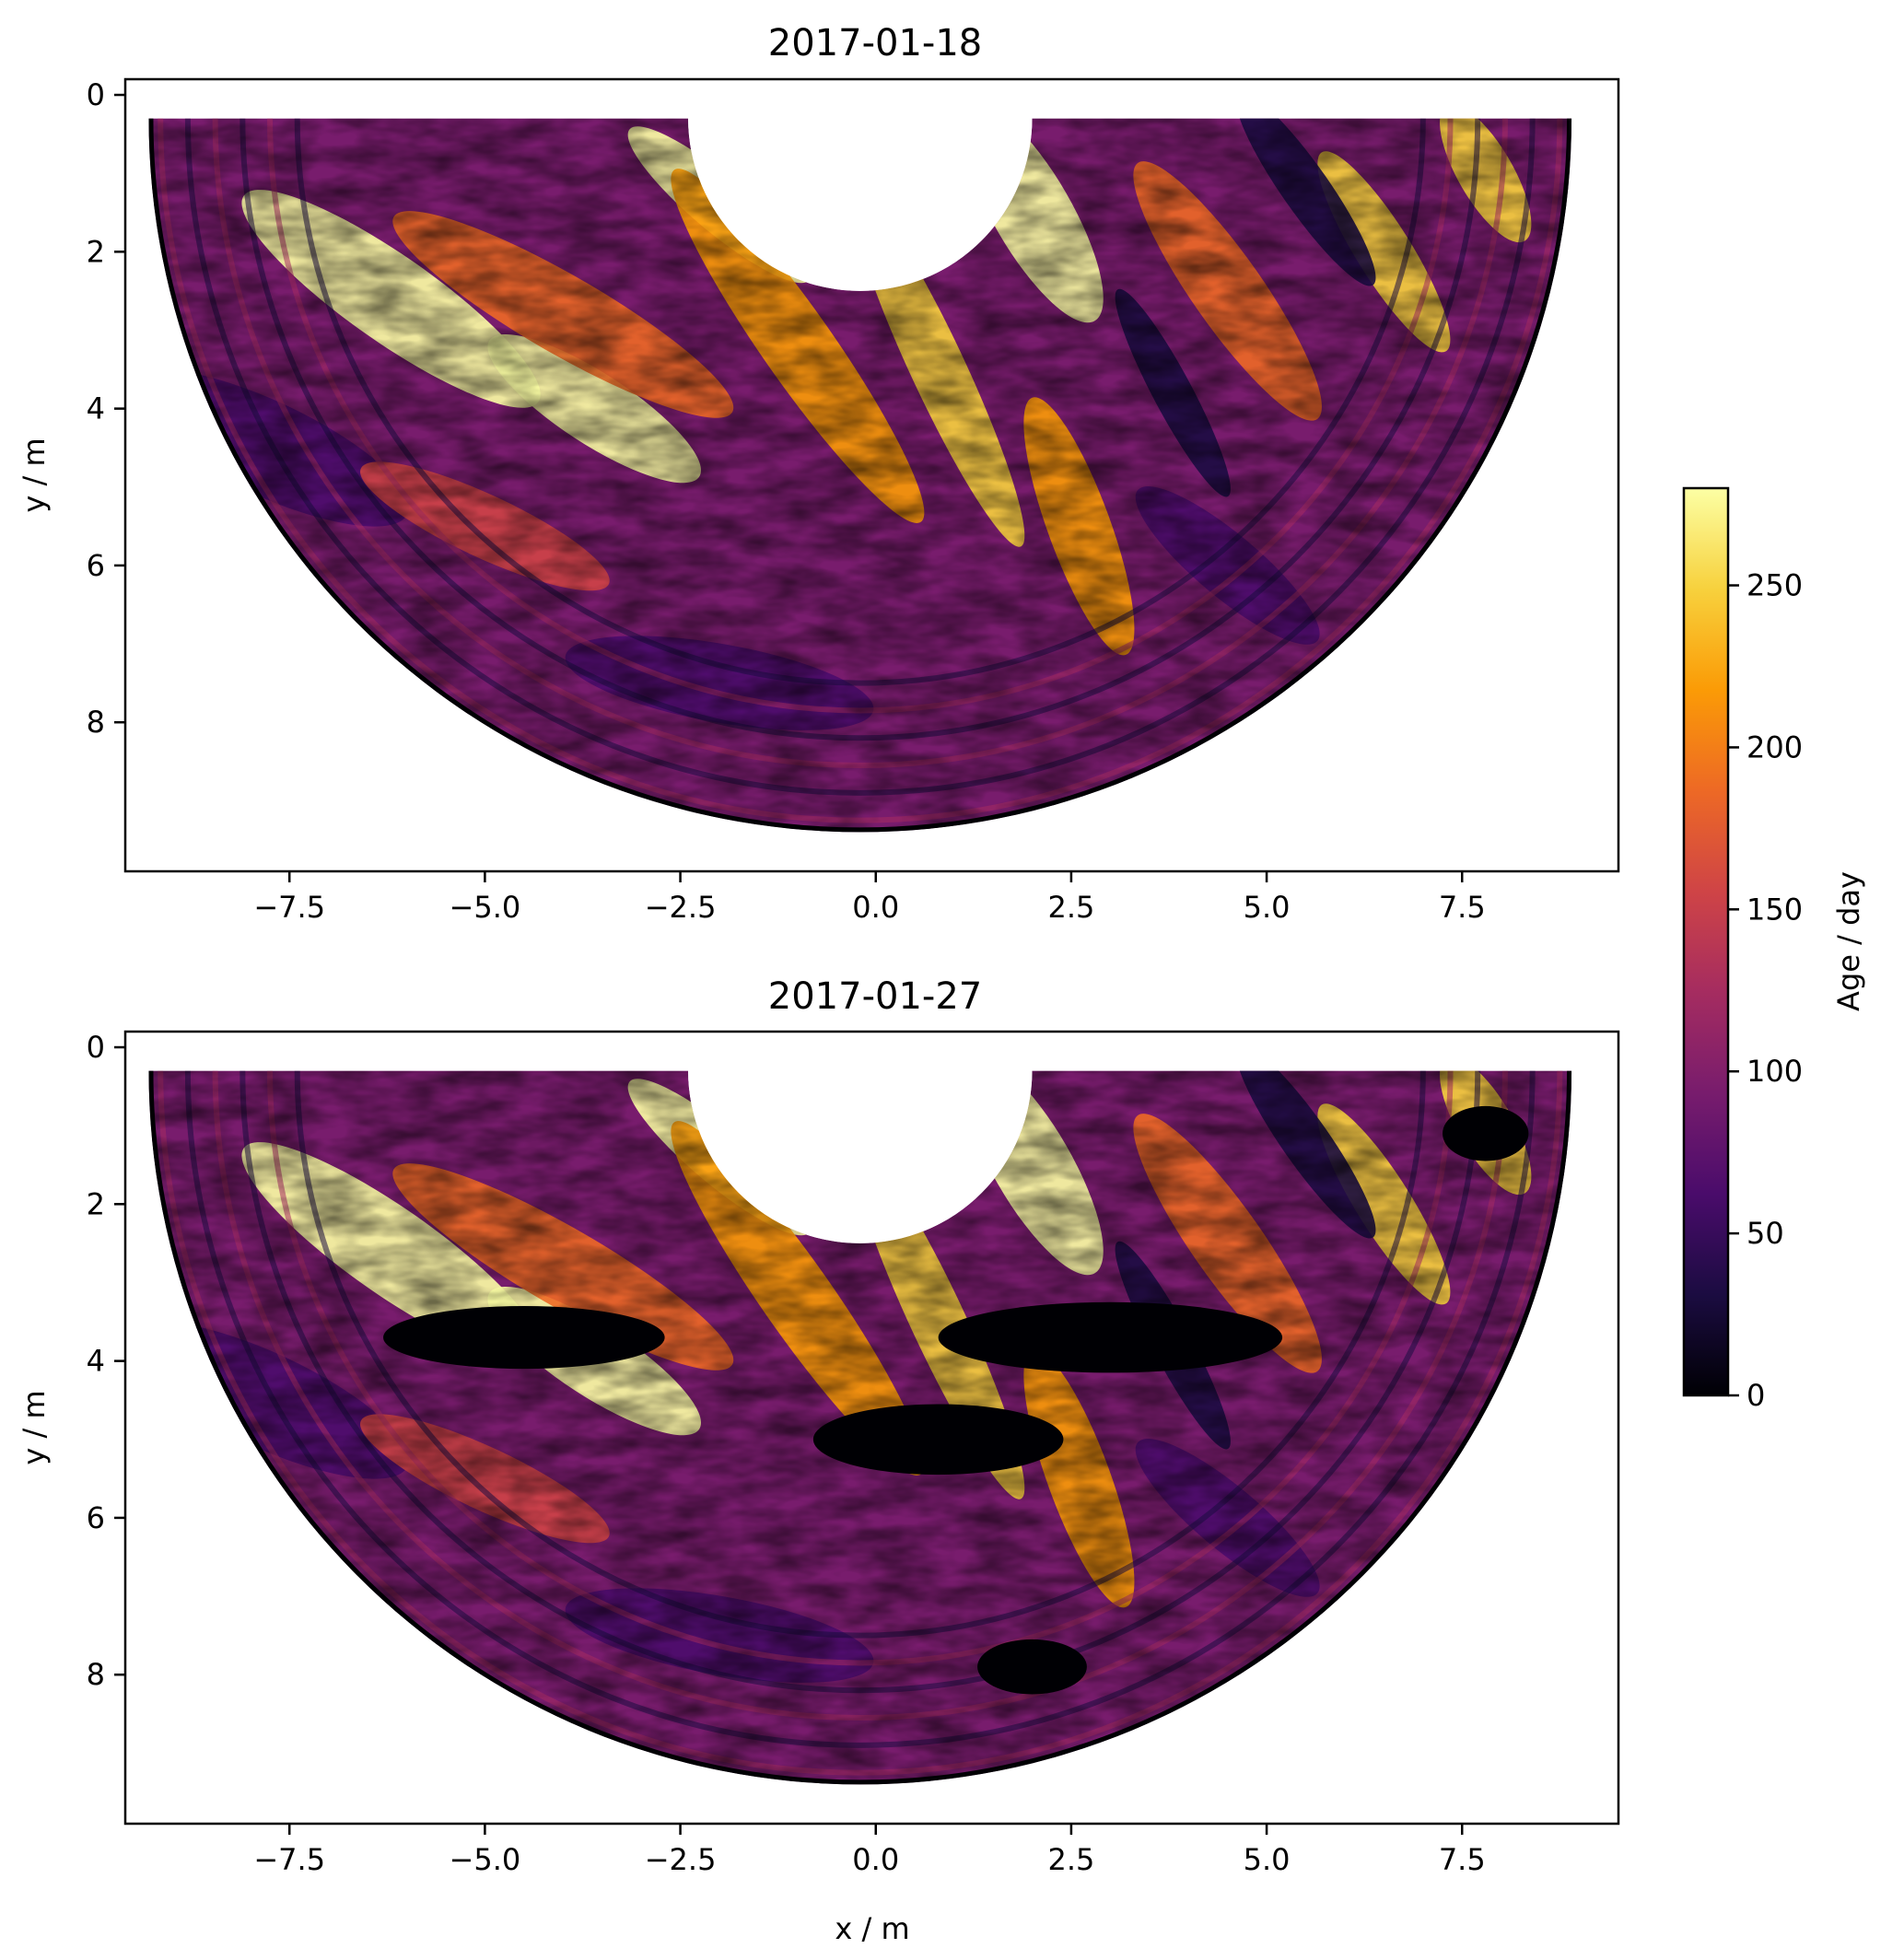  I want to click on colorbar-tick-label: 150, so click(1774, 909).